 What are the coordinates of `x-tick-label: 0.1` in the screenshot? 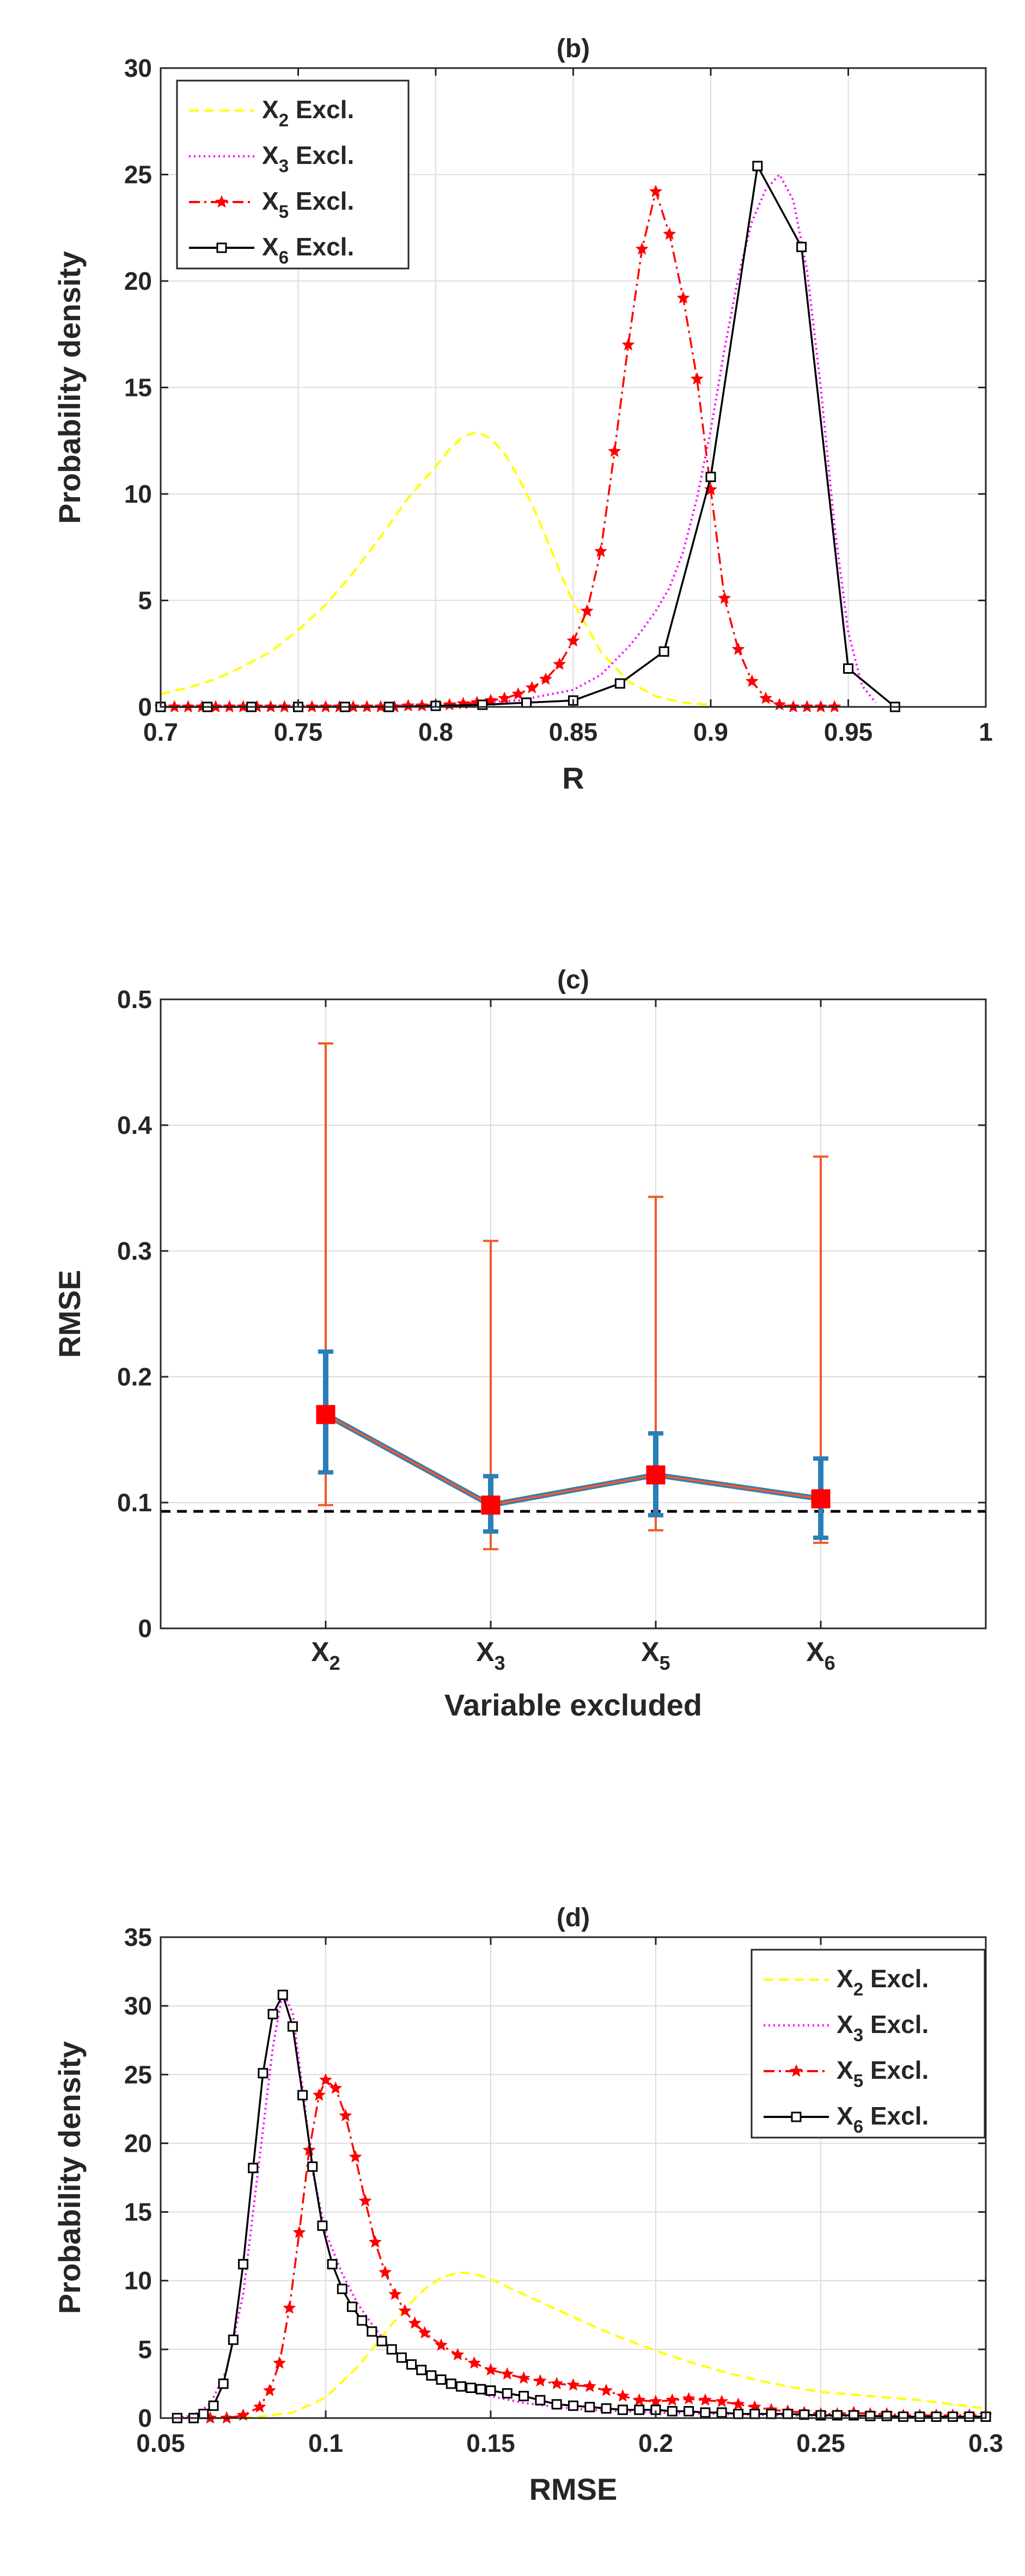 It's located at (325, 2443).